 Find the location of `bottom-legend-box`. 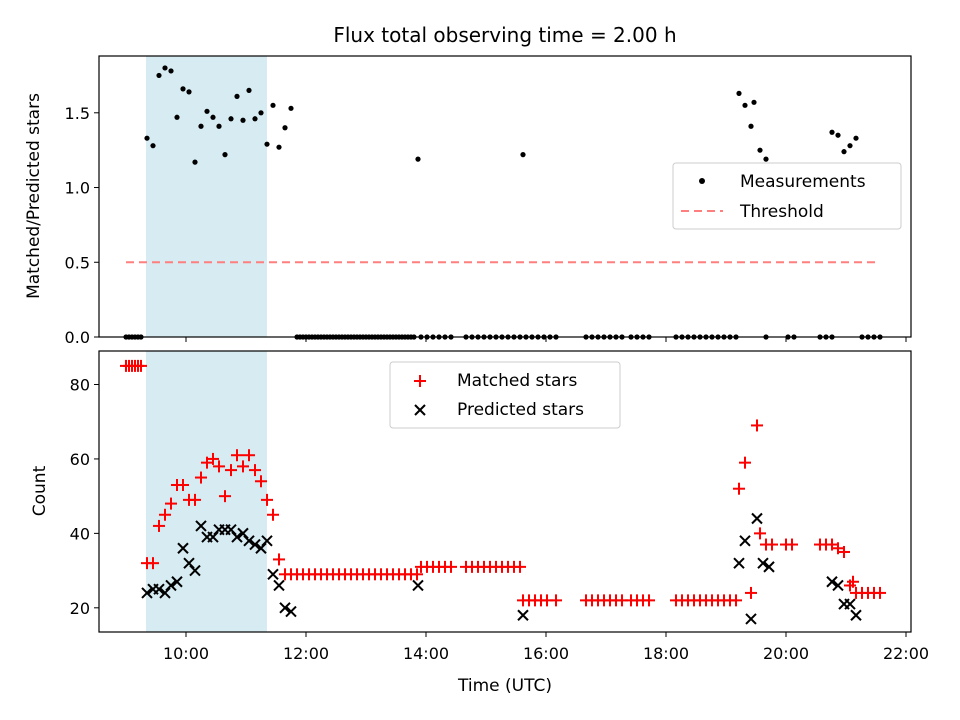

bottom-legend-box is located at coordinates (505, 395).